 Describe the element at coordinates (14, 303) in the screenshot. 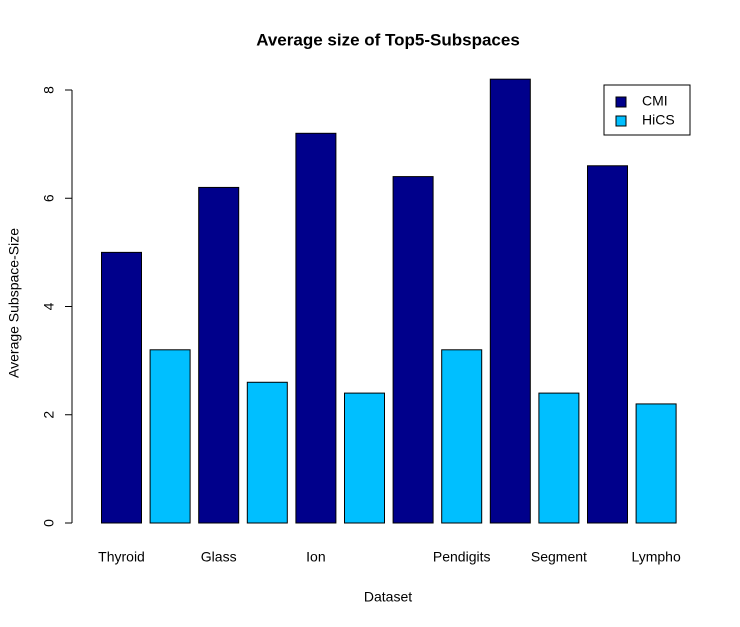

I see `y-axis-label: Average Subspace-Size` at that location.